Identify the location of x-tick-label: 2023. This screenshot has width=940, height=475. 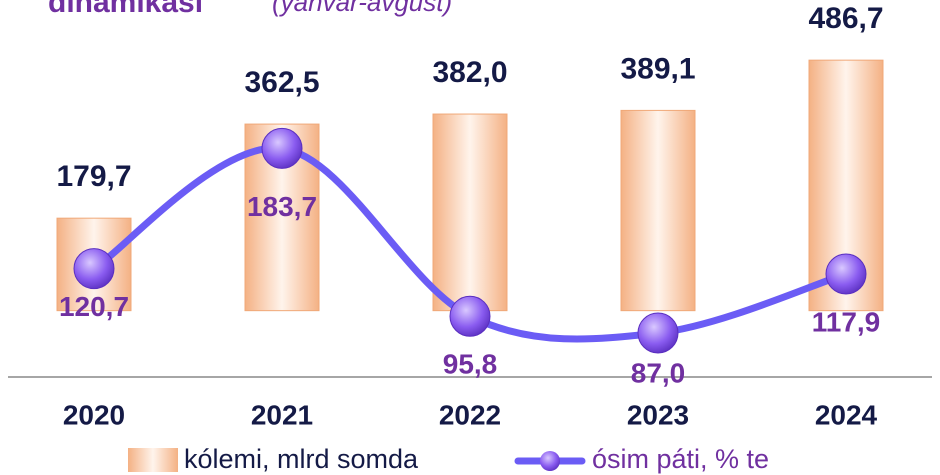
(658, 414).